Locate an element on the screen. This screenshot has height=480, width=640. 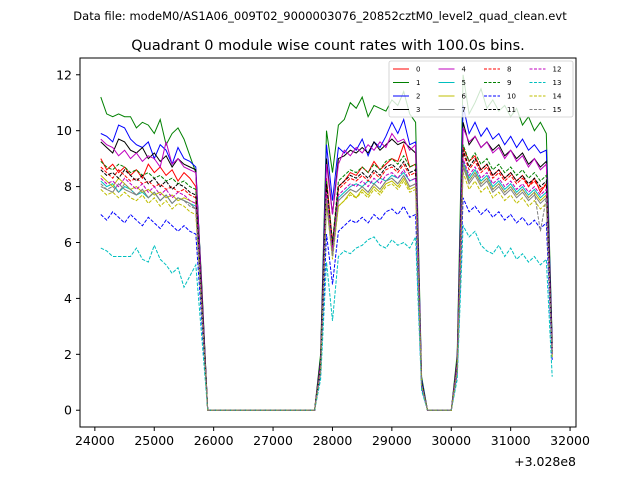
legend-label-9: 9 is located at coordinates (509, 83).